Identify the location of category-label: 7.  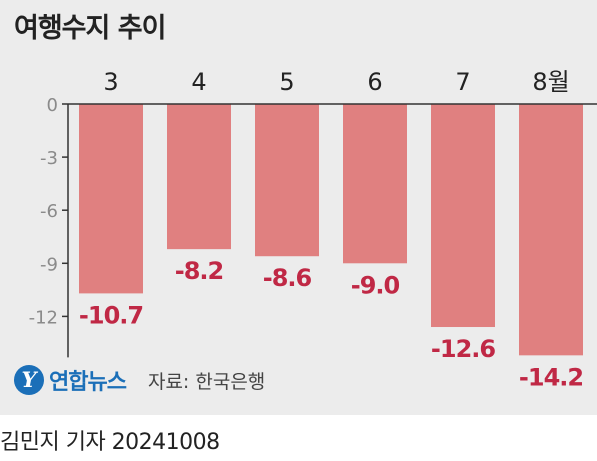
(462, 82).